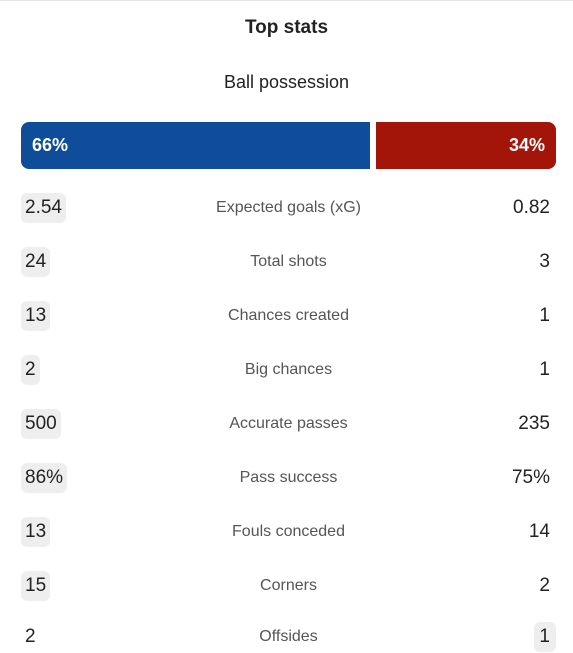 The height and width of the screenshot is (653, 573). Describe the element at coordinates (286, 82) in the screenshot. I see `possession-label: Ball possession` at that location.